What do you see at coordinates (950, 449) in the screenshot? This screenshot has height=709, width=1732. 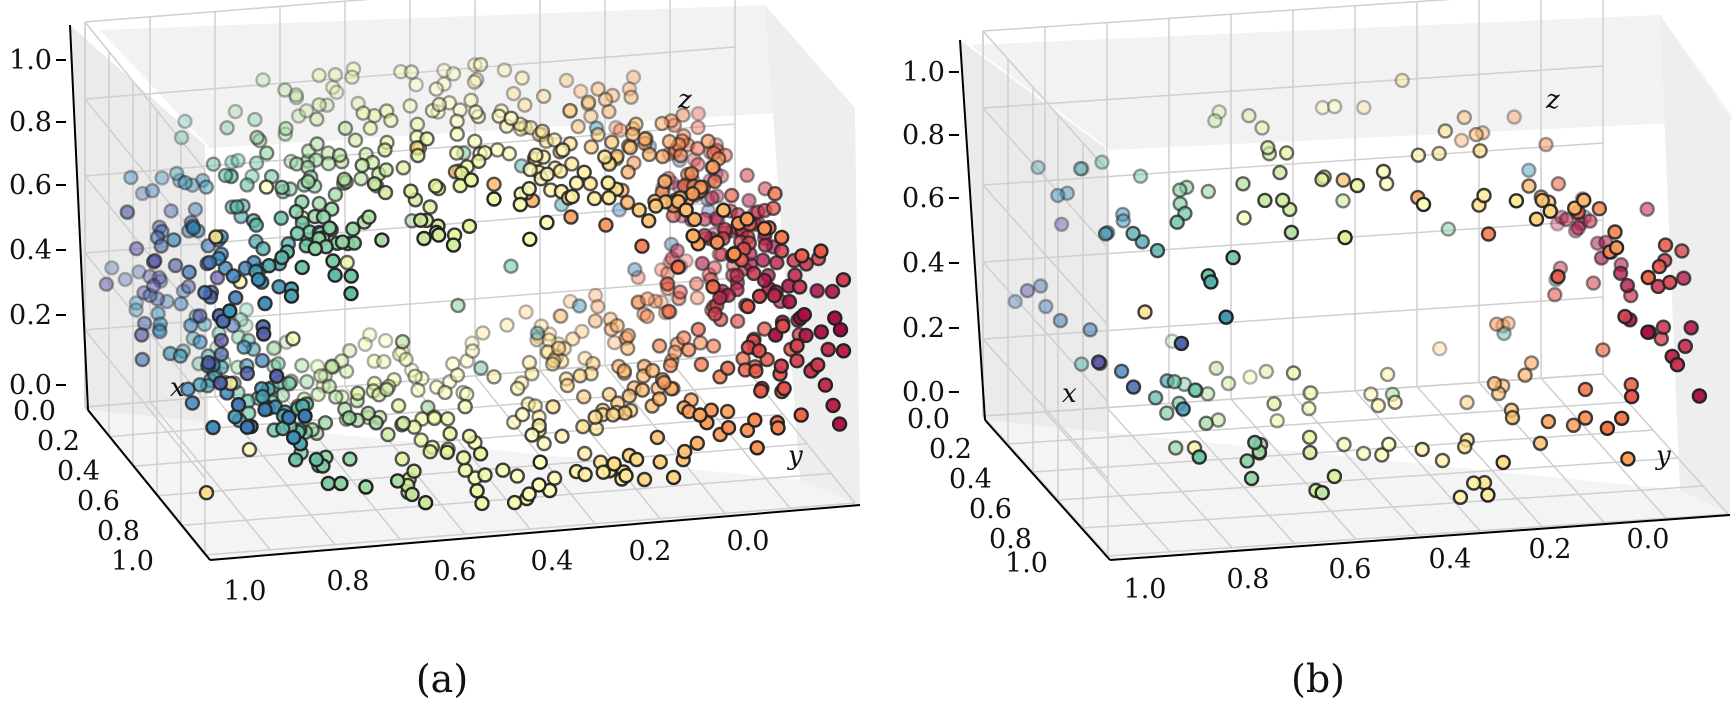 I see `y-tick-label: 0.2` at bounding box center [950, 449].